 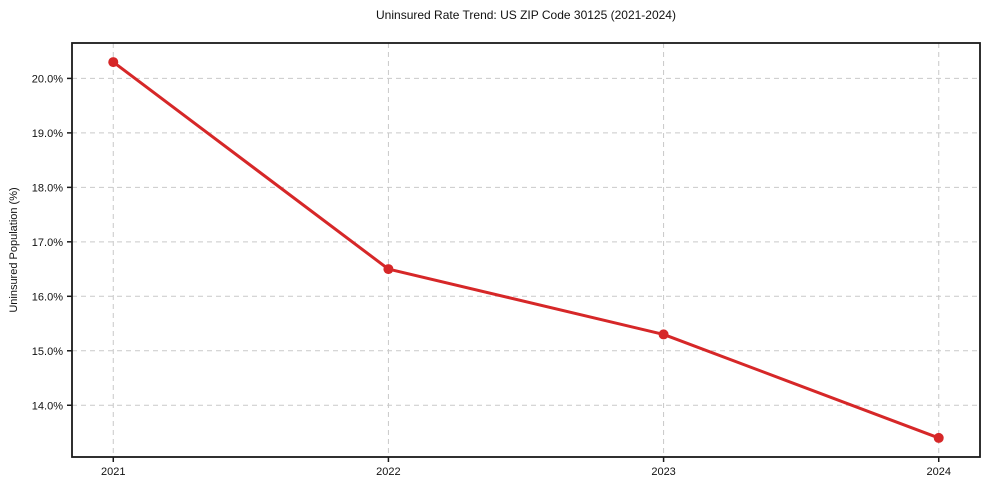 What do you see at coordinates (388, 269) in the screenshot?
I see `data-point-2022` at bounding box center [388, 269].